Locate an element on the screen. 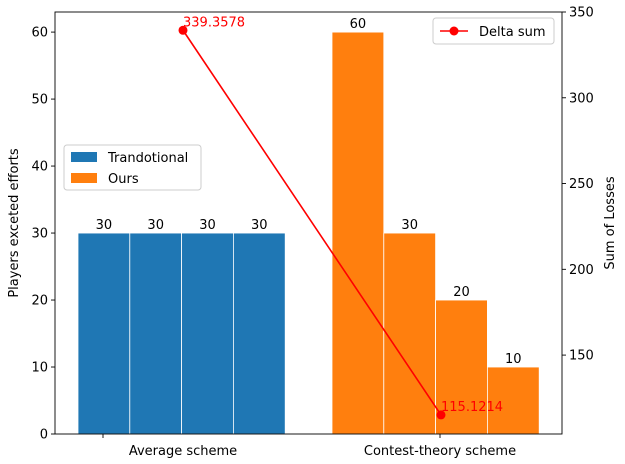 The image size is (625, 464). y2-tick-label: 200 is located at coordinates (581, 270).